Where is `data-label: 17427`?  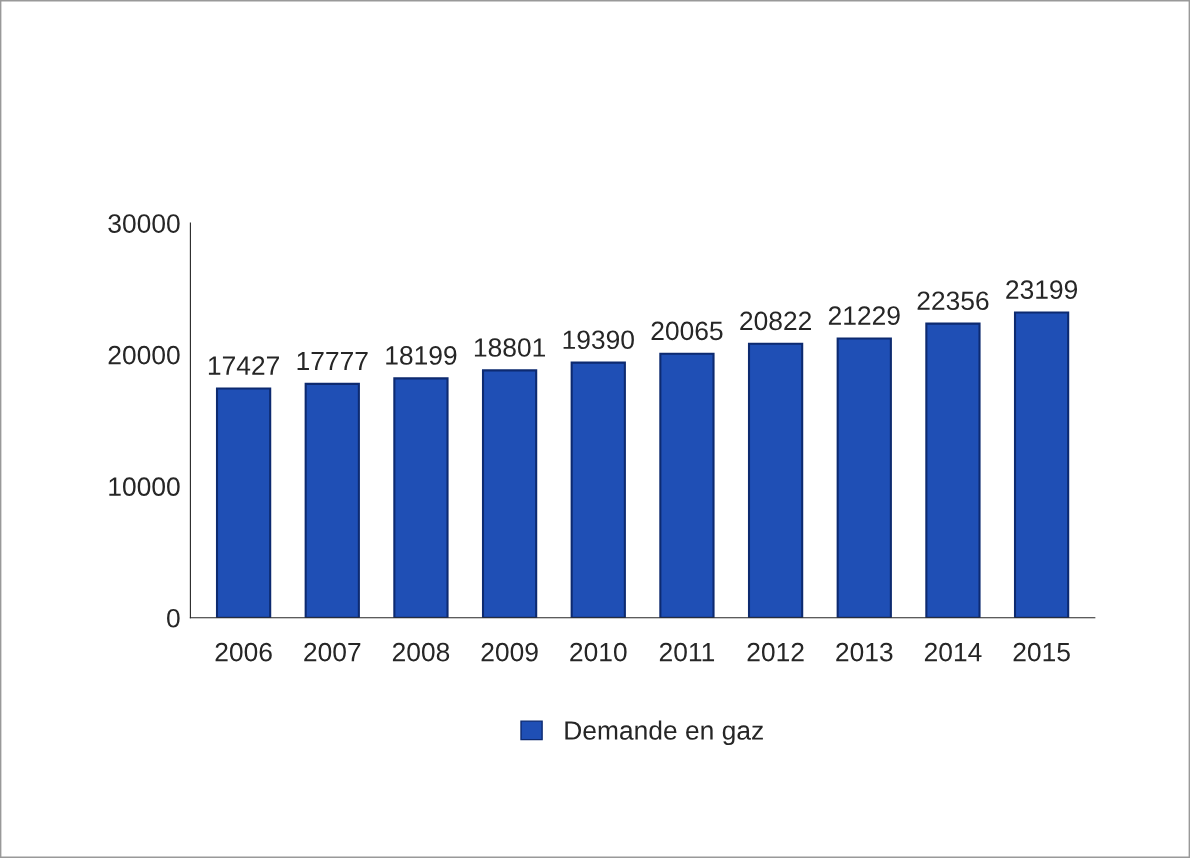
data-label: 17427 is located at coordinates (243, 365).